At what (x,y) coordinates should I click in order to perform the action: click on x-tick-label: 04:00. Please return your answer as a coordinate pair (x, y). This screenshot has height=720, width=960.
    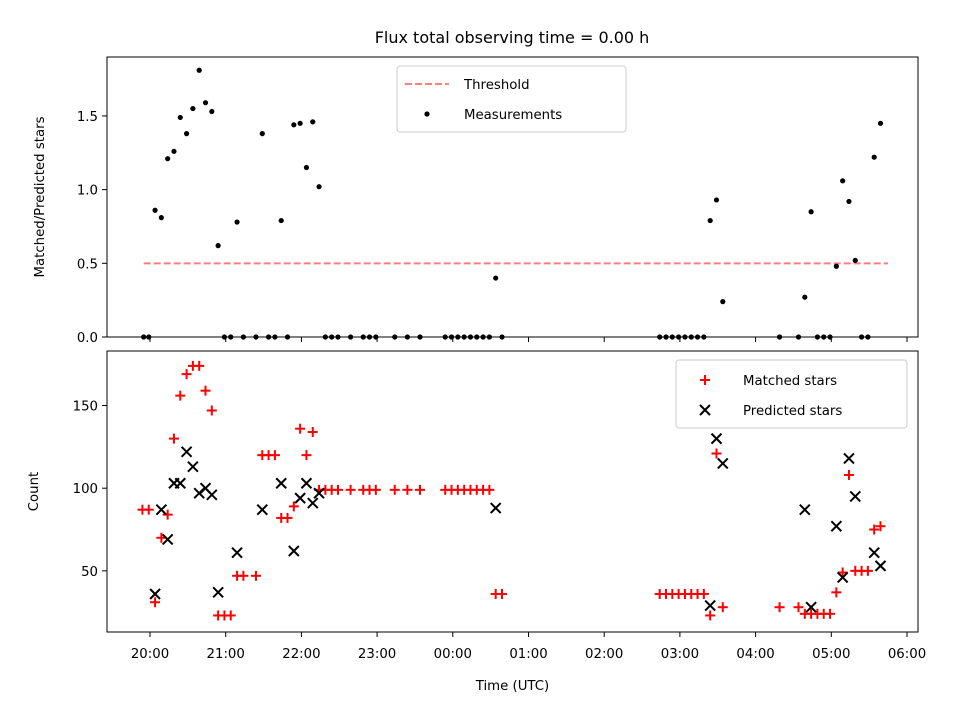
    Looking at the image, I should click on (755, 654).